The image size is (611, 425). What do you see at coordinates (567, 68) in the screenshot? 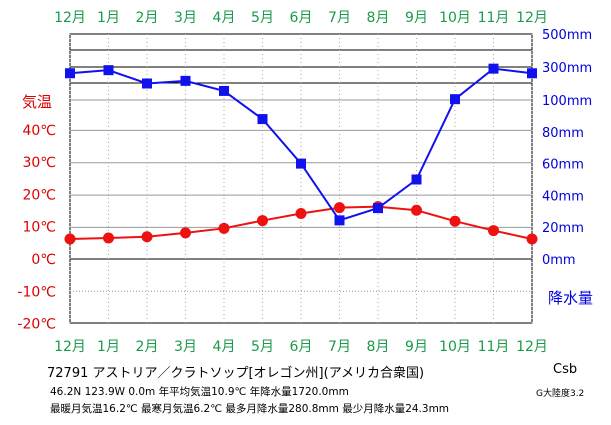
I see `precipitation-tick: 300mm` at bounding box center [567, 68].